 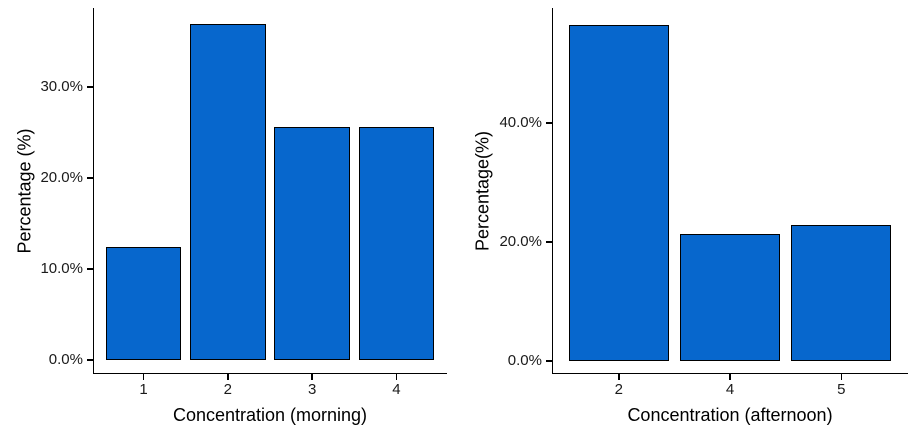 I want to click on y-axis-title-morning: Percentage (%), so click(x=24, y=191).